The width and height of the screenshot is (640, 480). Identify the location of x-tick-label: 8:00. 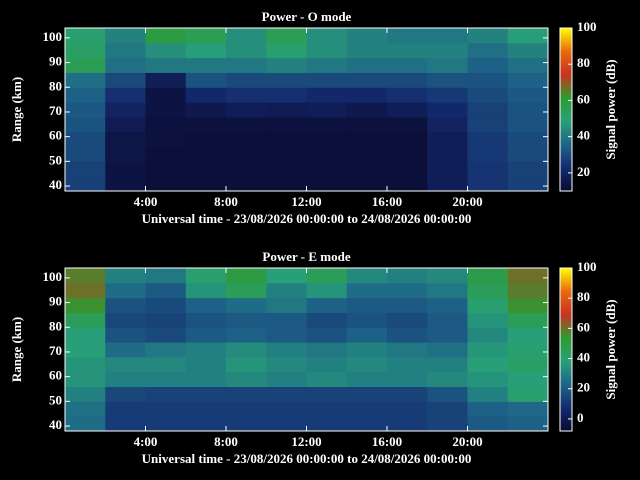
(226, 201).